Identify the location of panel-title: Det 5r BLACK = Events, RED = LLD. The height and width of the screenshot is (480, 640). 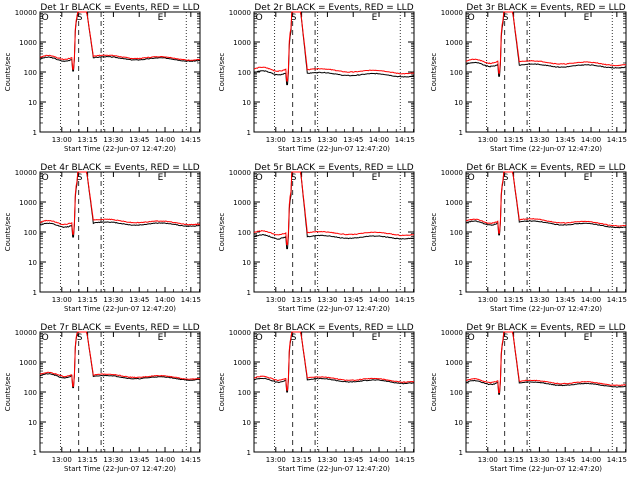
(333, 168).